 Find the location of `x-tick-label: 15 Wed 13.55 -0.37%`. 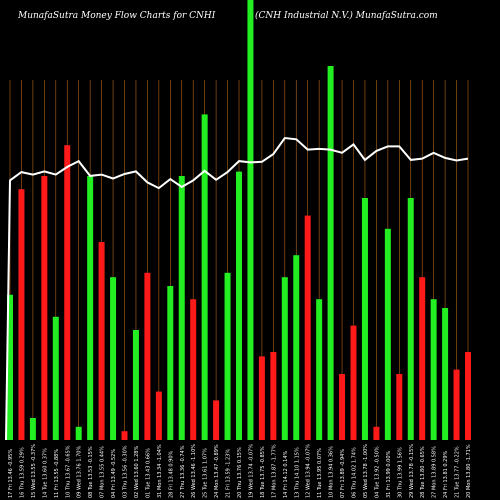

x-tick-label: 15 Wed 13.55 -0.37% is located at coordinates (34, 471).